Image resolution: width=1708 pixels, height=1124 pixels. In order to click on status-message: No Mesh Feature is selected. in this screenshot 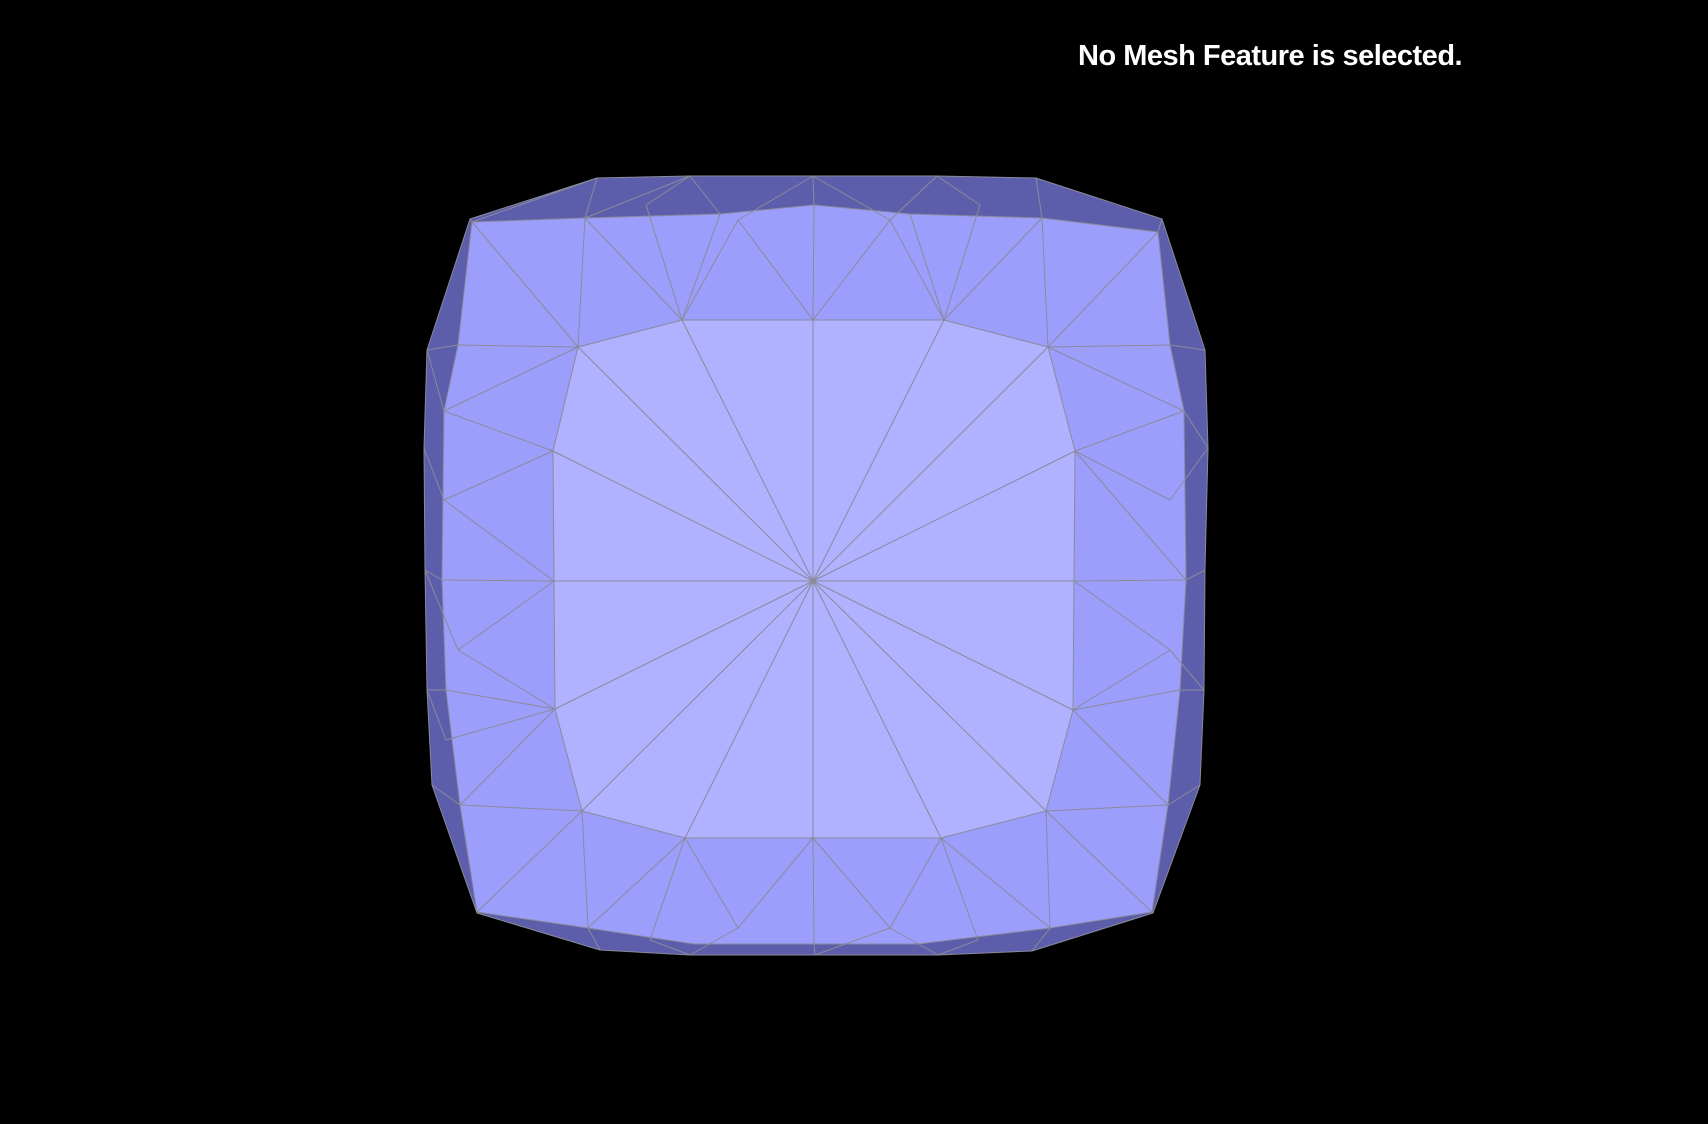, I will do `click(1270, 56)`.